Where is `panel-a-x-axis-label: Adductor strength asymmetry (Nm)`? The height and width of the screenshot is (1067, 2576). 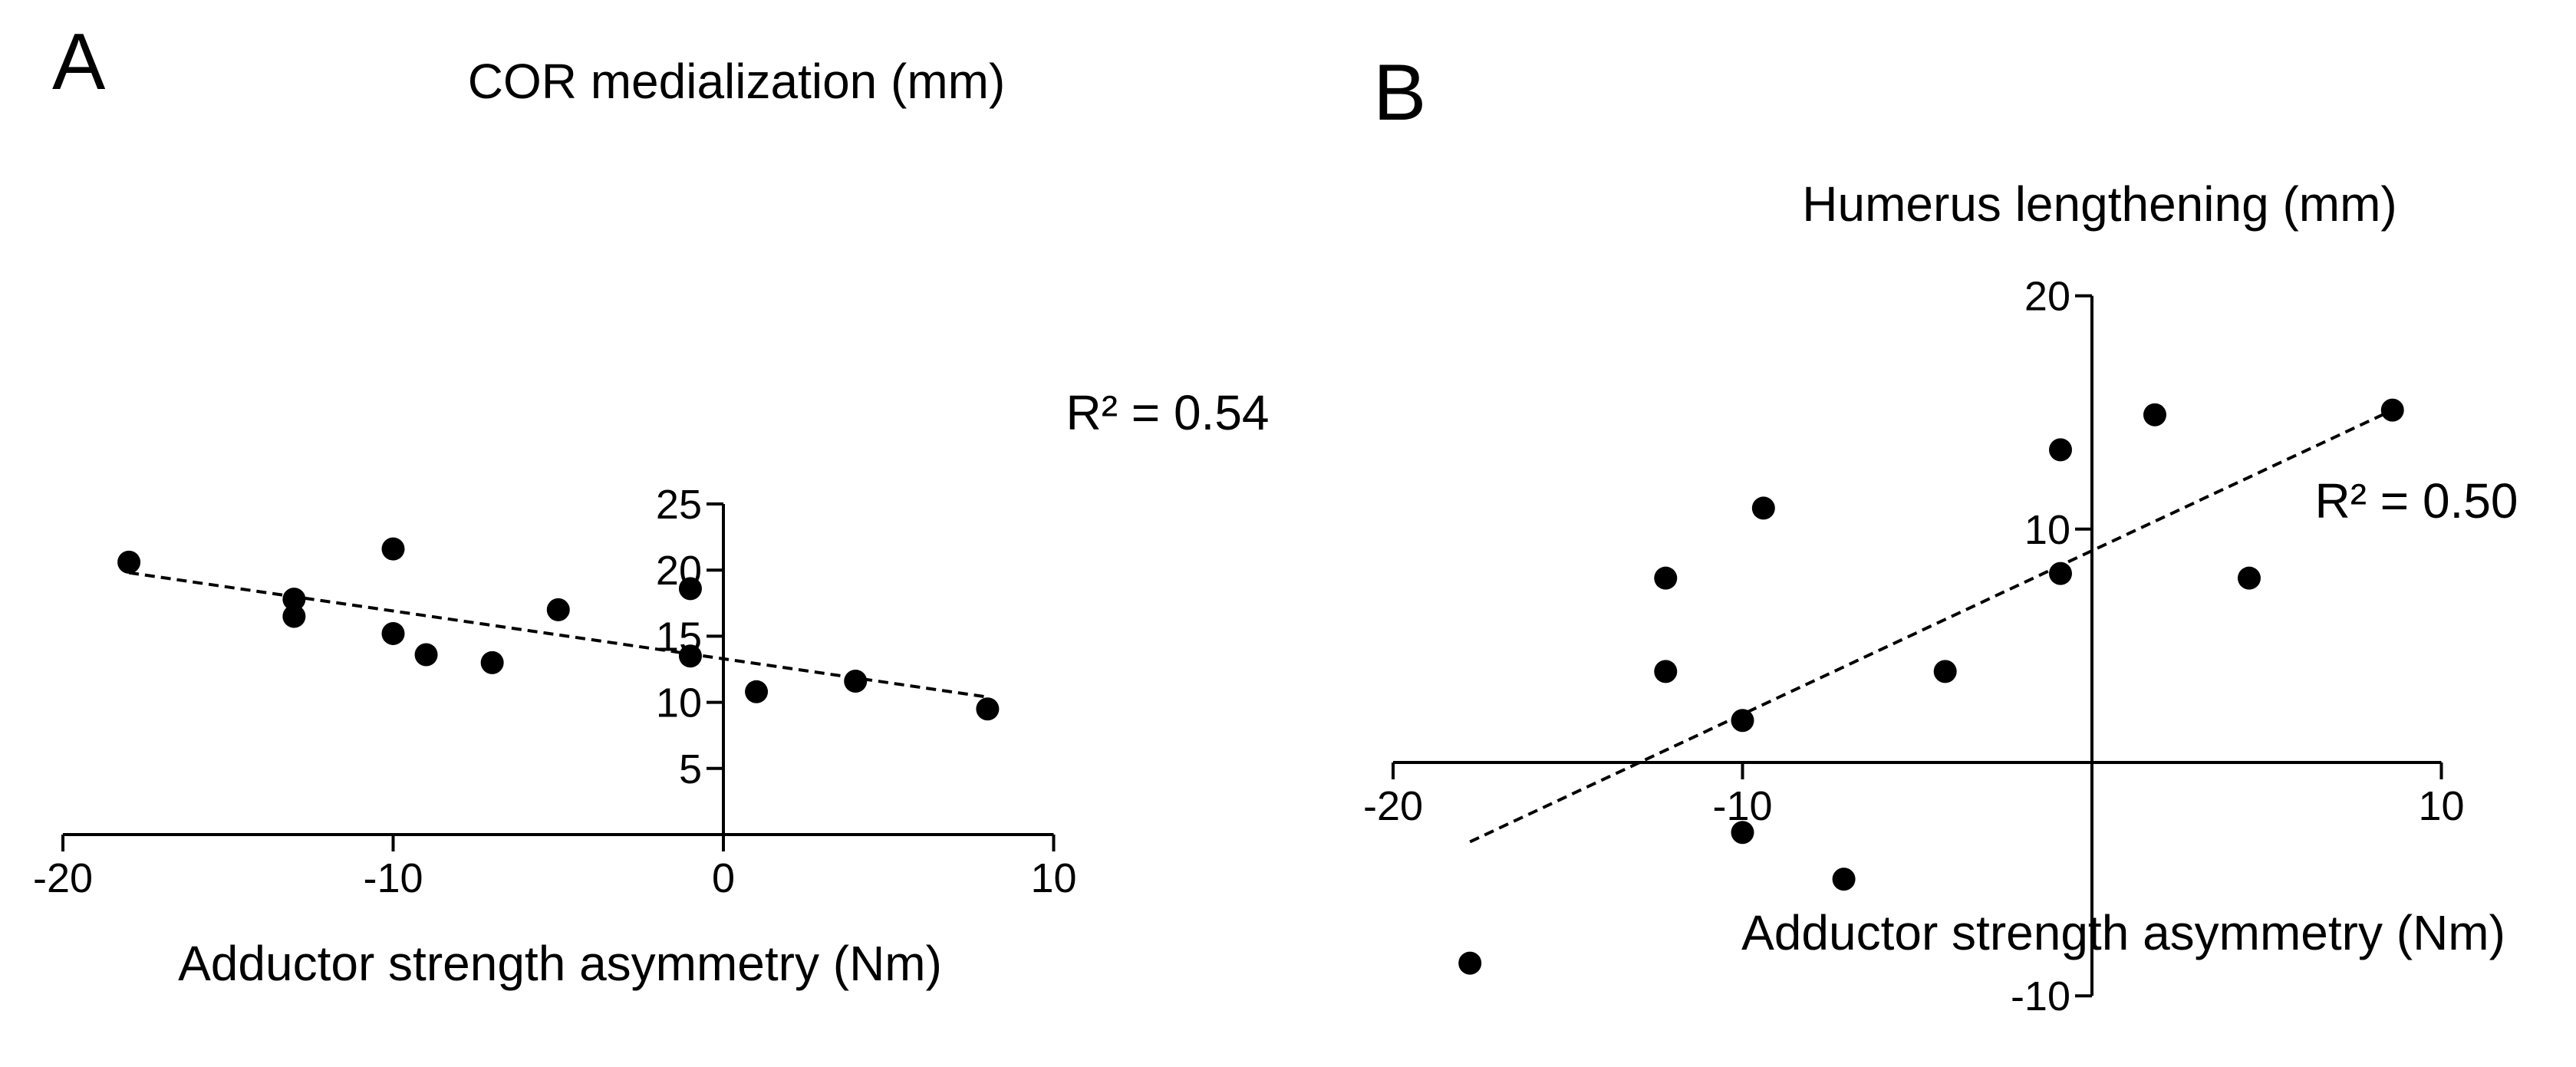
panel-a-x-axis-label: Adductor strength asymmetry (Nm) is located at coordinates (560, 964).